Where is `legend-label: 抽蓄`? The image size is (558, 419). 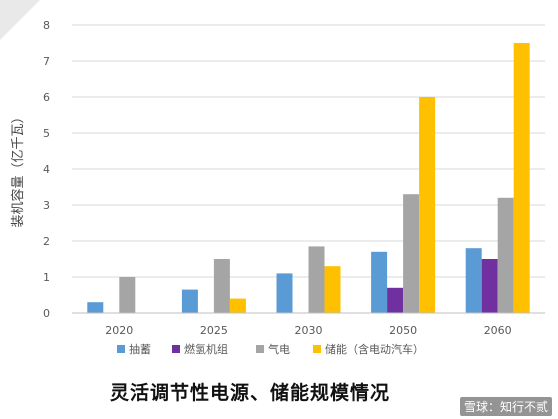
legend-label: 抽蓄 is located at coordinates (140, 349).